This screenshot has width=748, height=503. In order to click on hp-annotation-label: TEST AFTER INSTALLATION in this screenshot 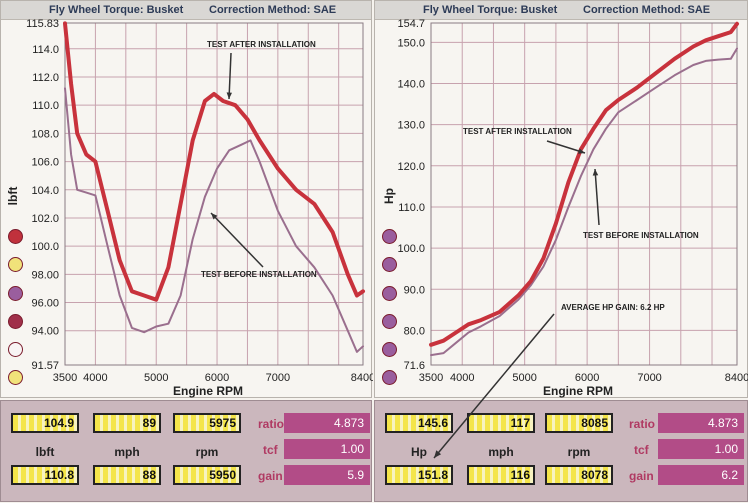, I will do `click(517, 131)`.